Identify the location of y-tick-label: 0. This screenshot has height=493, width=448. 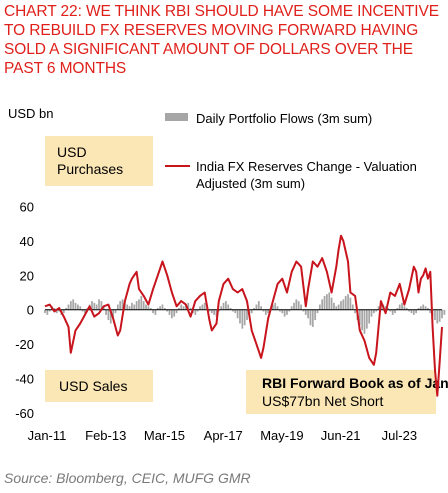
(30, 310).